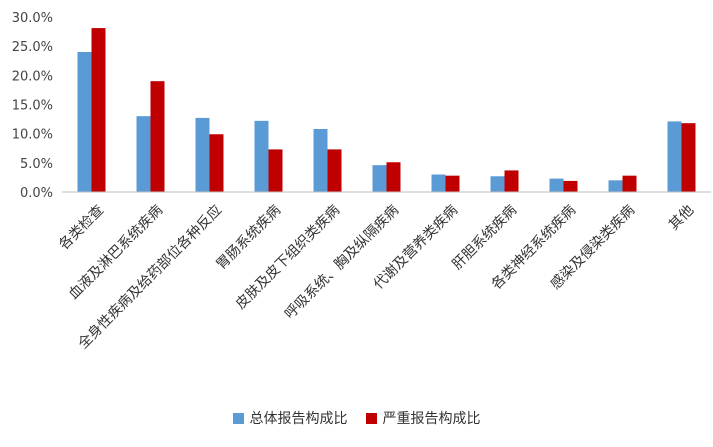 The height and width of the screenshot is (447, 713). Describe the element at coordinates (298, 419) in the screenshot. I see `legend-label-series-1: 总体报告构成比` at that location.